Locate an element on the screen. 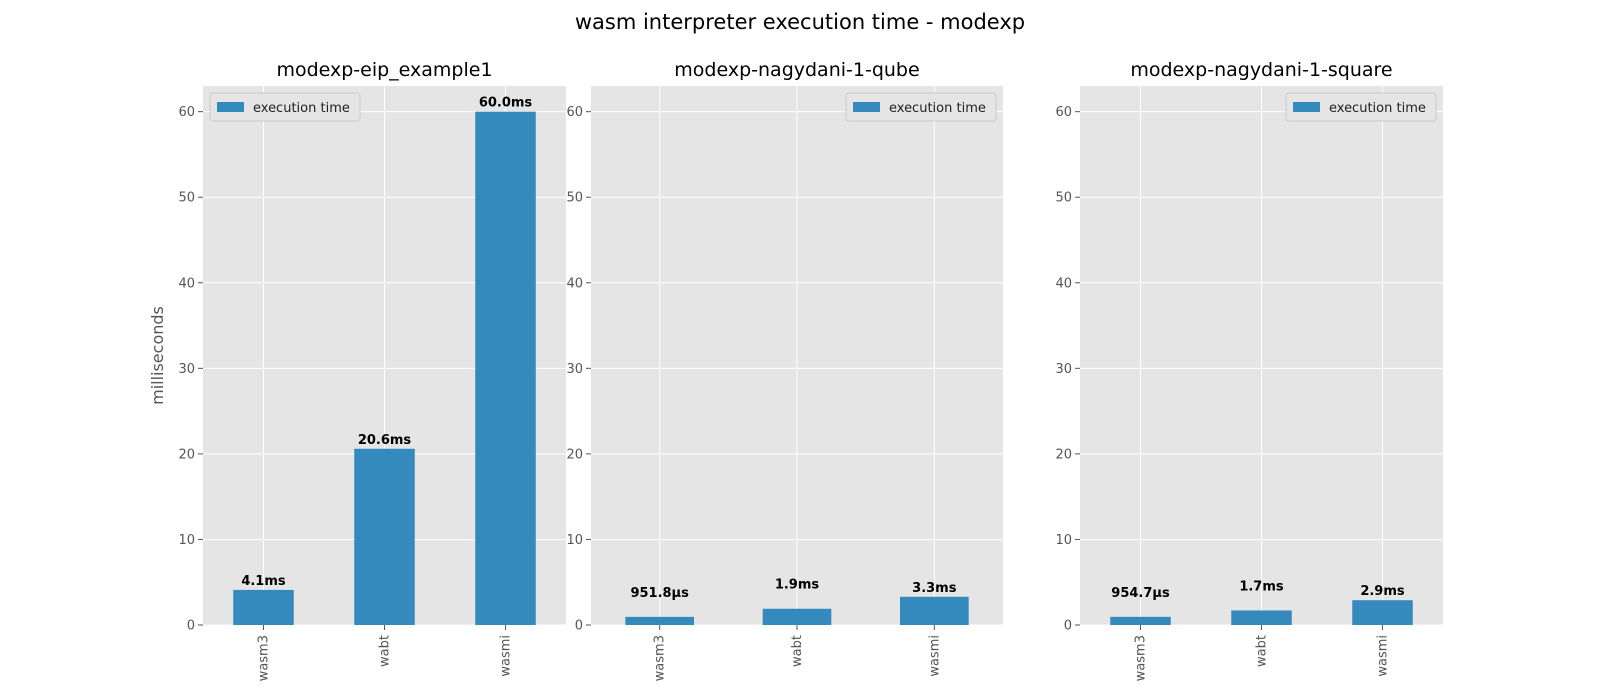  bar-value-label: 954.7µs is located at coordinates (1140, 593).